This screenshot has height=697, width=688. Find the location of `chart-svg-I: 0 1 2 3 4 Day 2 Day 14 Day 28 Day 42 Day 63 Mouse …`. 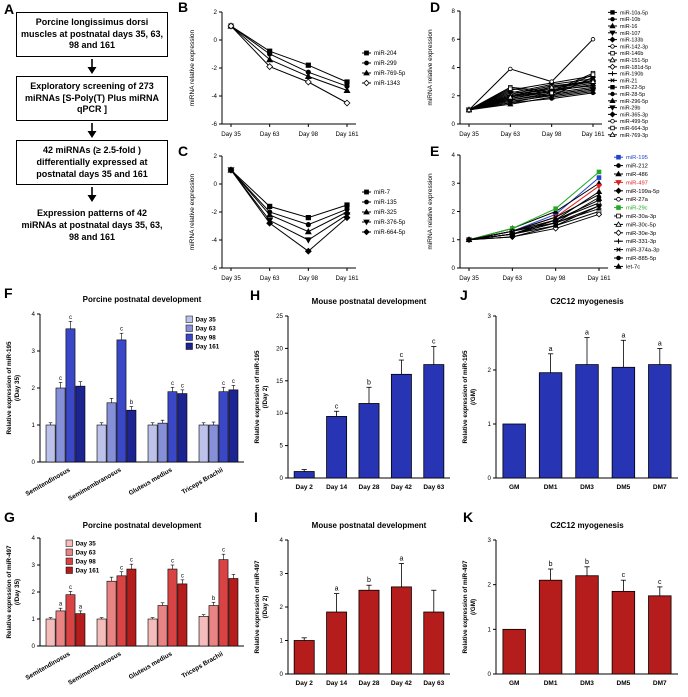

chart-svg-I: 0 1 2 3 4 Day 2 Day 14 Day 28 Day 42 Day 63 Mouse … is located at coordinates (352, 604).